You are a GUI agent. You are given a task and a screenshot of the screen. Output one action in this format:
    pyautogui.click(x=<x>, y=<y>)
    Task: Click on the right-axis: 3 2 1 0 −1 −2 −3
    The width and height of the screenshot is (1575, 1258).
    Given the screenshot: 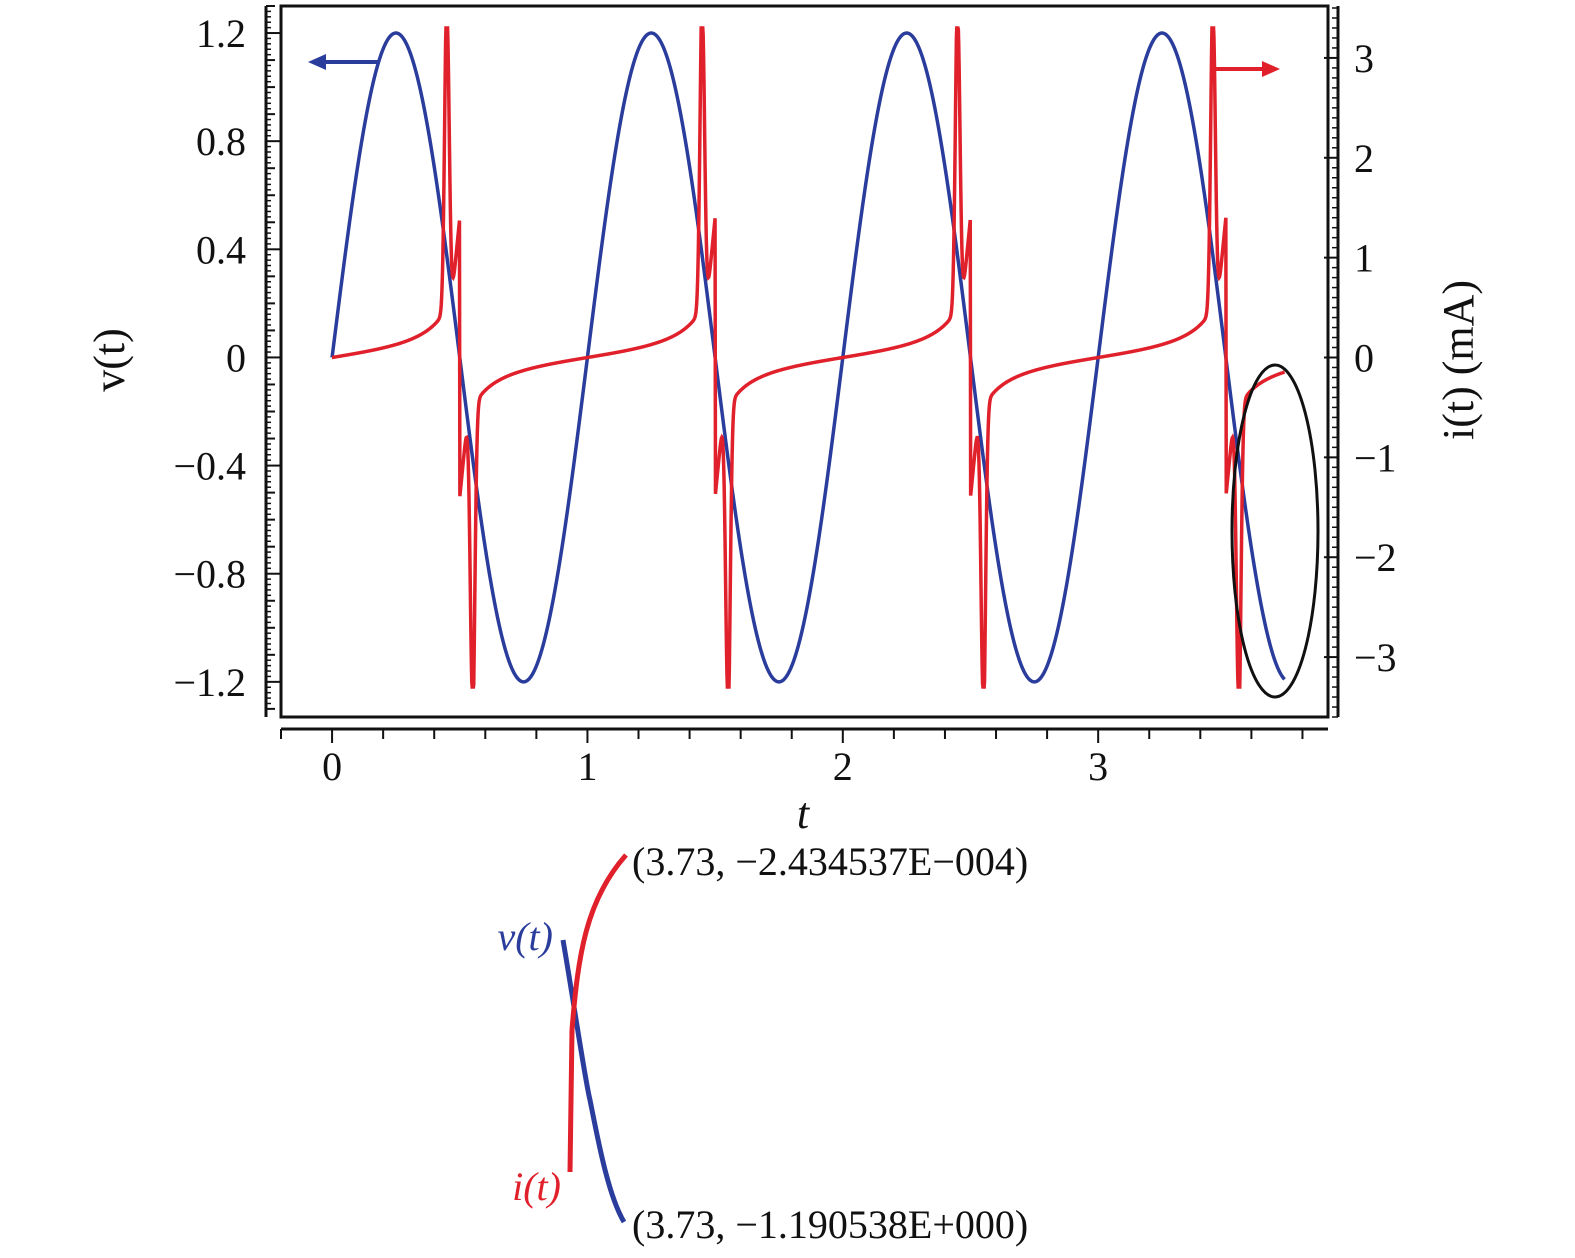 What is the action you would take?
    pyautogui.click(x=1360, y=362)
    